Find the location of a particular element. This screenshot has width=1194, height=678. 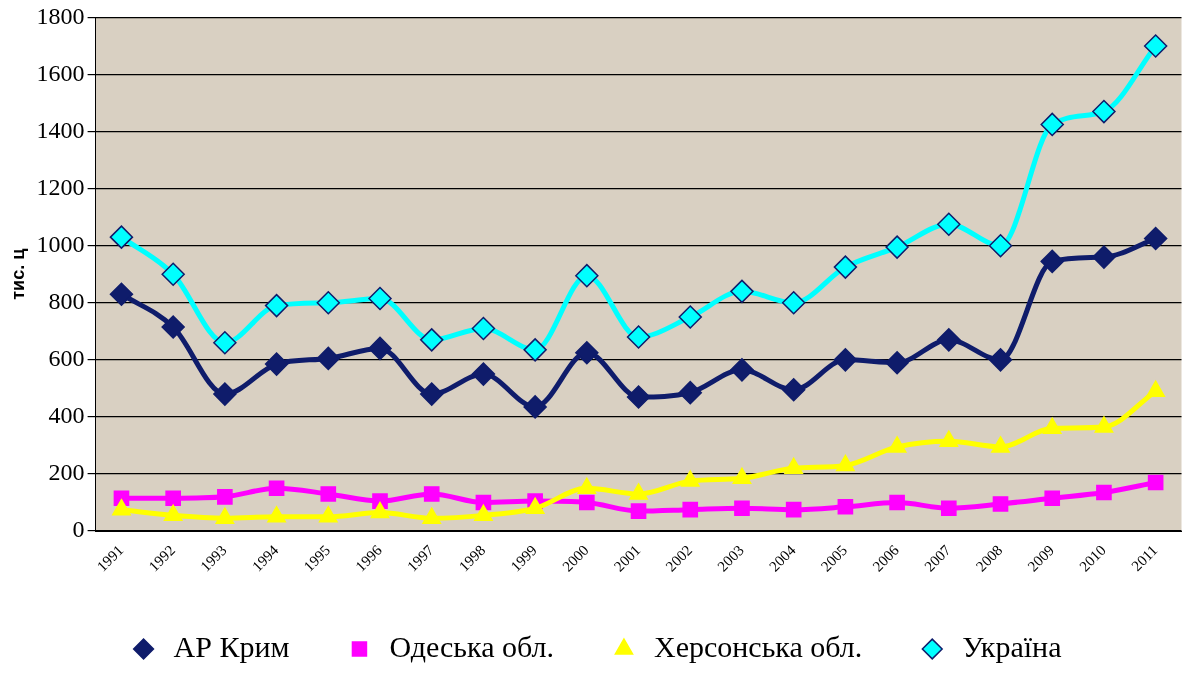

legend-label: Херсонська обл. is located at coordinates (758, 646).